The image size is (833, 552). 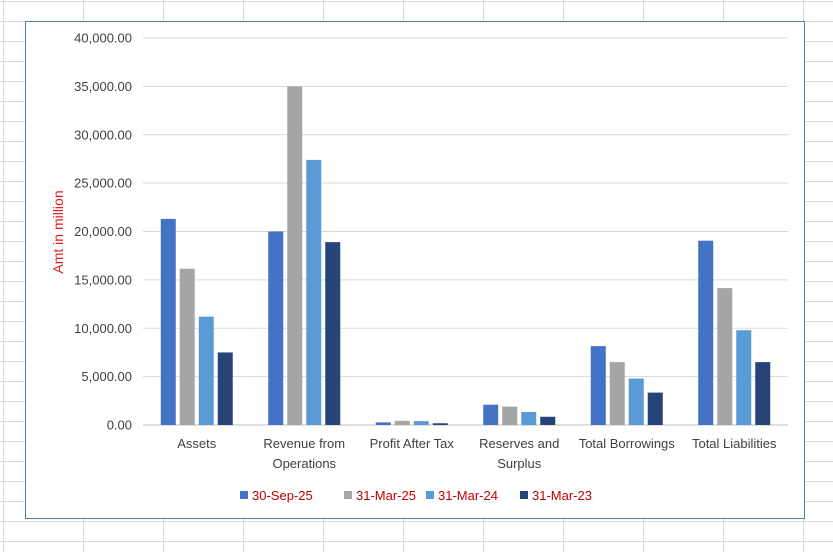 What do you see at coordinates (282, 495) in the screenshot?
I see `legend-label: 30-Sep-25` at bounding box center [282, 495].